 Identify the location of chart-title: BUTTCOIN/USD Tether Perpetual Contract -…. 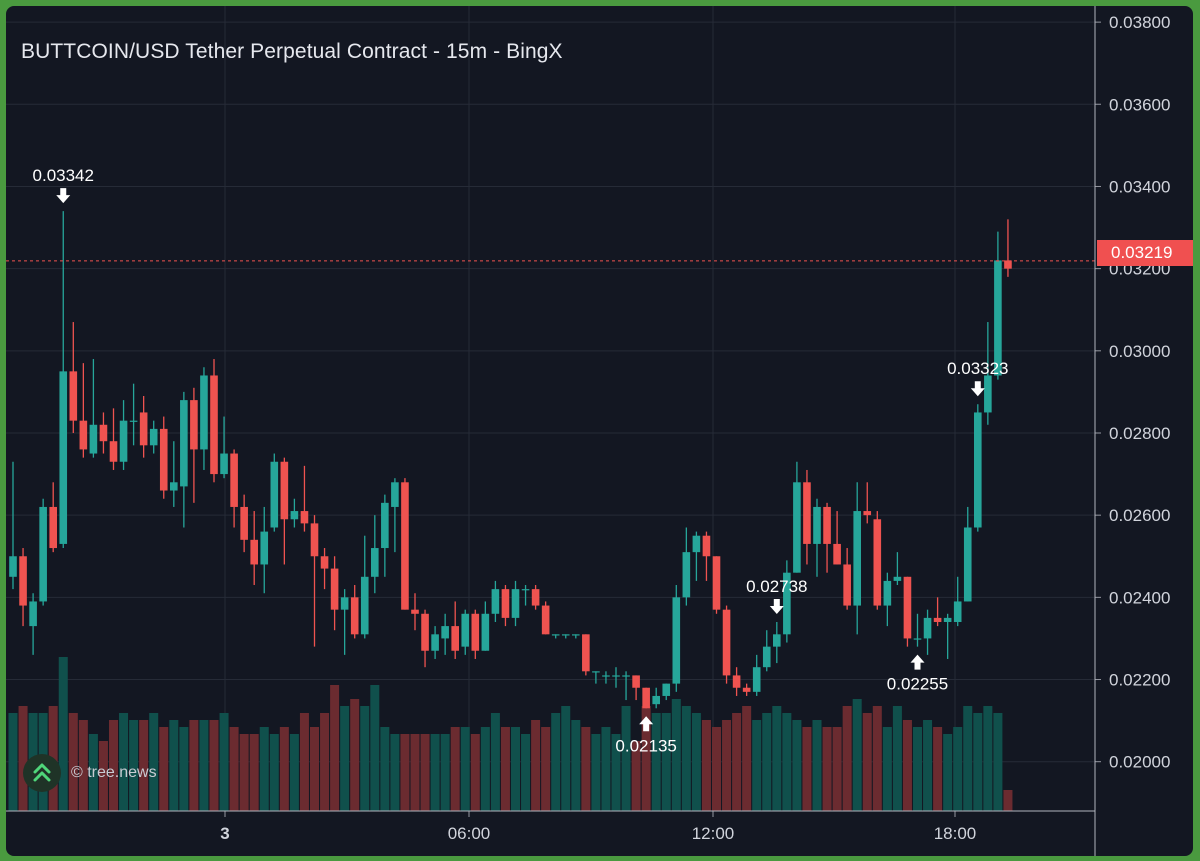
(292, 51).